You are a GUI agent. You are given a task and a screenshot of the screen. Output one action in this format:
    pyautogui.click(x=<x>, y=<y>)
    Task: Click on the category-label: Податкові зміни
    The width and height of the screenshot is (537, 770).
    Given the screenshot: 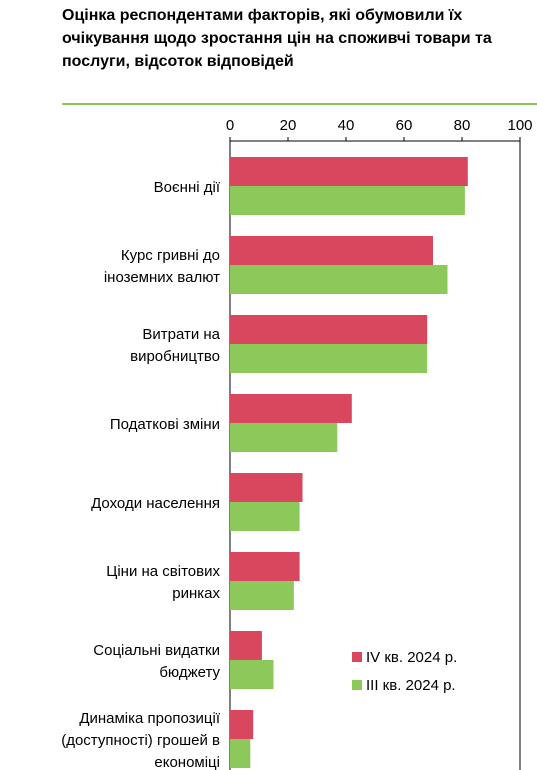 What is the action you would take?
    pyautogui.click(x=165, y=424)
    